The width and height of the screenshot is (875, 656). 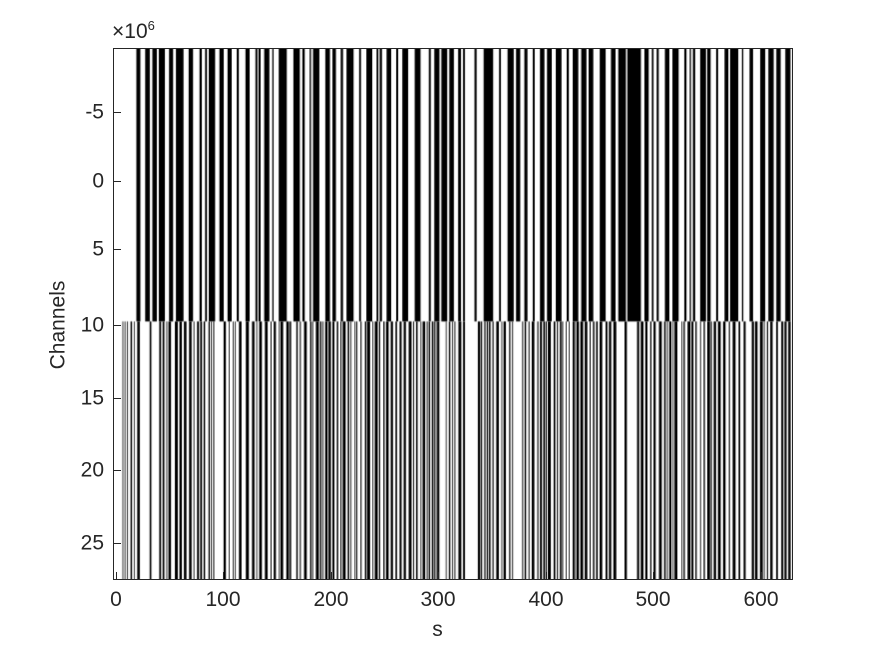 What do you see at coordinates (92, 543) in the screenshot?
I see `y-tick-label: 25` at bounding box center [92, 543].